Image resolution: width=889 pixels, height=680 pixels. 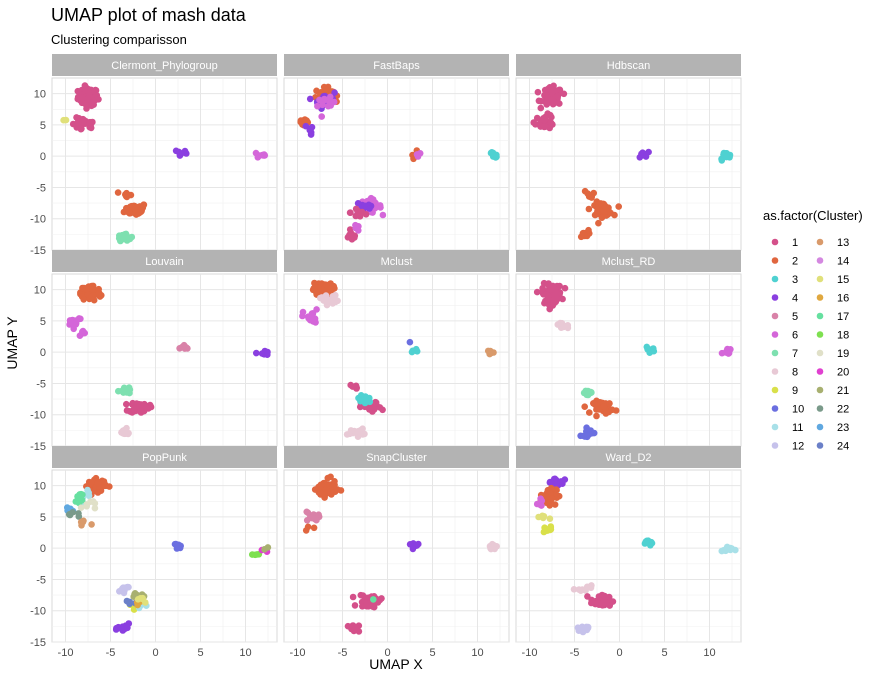 What do you see at coordinates (119, 39) in the screenshot?
I see `chart-subtitle: Clustering comparisson` at bounding box center [119, 39].